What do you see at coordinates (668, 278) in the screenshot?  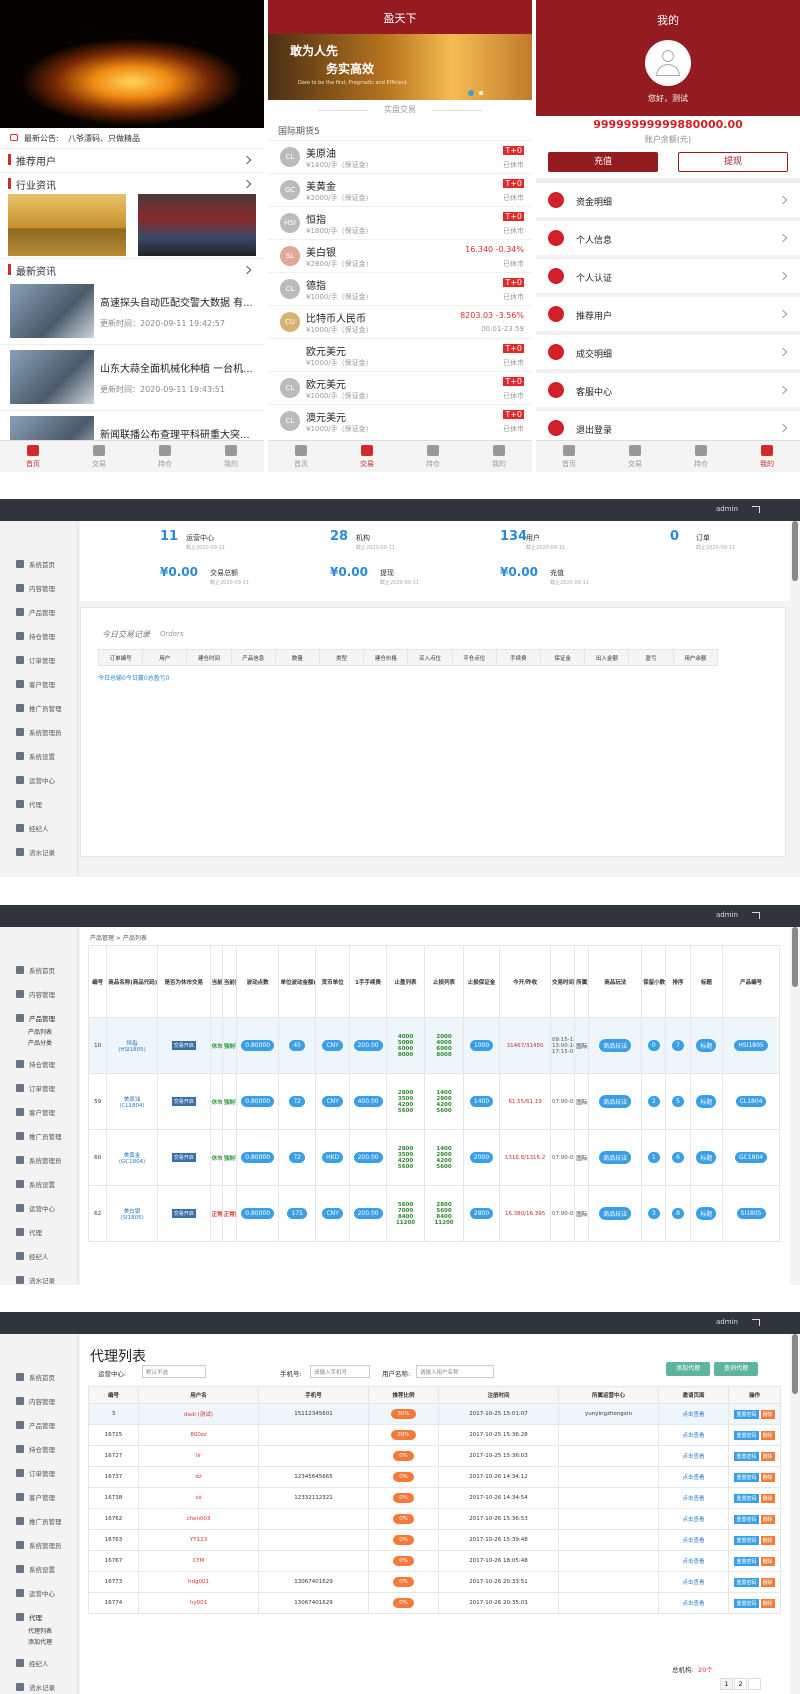 I see `menu-item: 个人认证` at bounding box center [668, 278].